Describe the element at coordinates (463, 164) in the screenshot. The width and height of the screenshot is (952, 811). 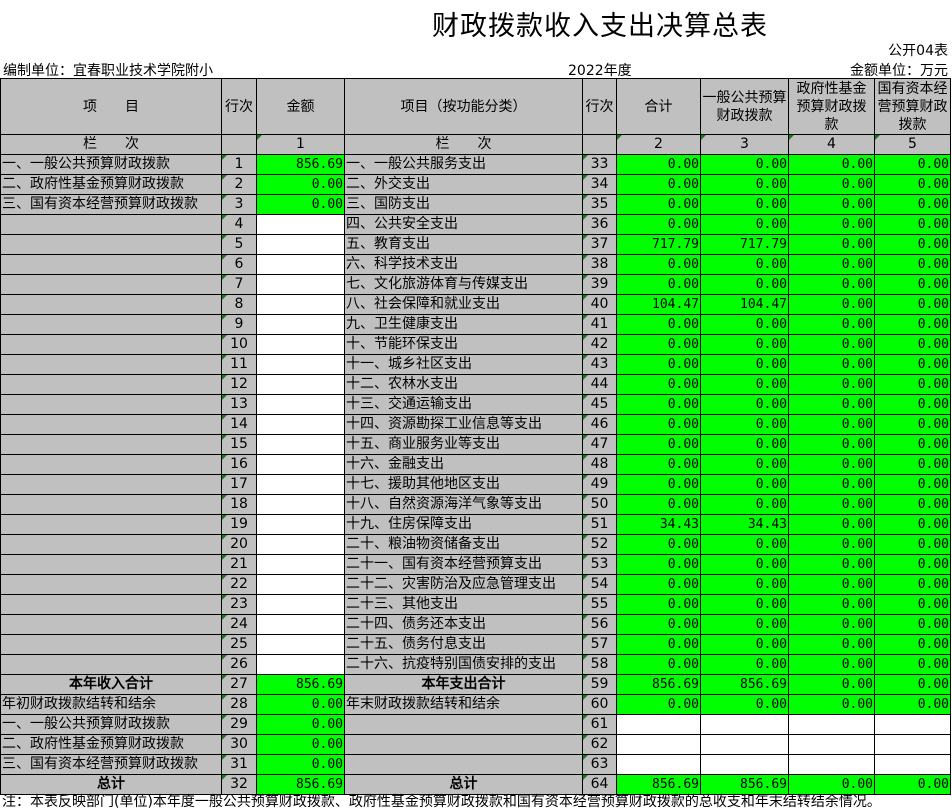
I see `expenditure-item-label: 一、一般公共服务支出` at that location.